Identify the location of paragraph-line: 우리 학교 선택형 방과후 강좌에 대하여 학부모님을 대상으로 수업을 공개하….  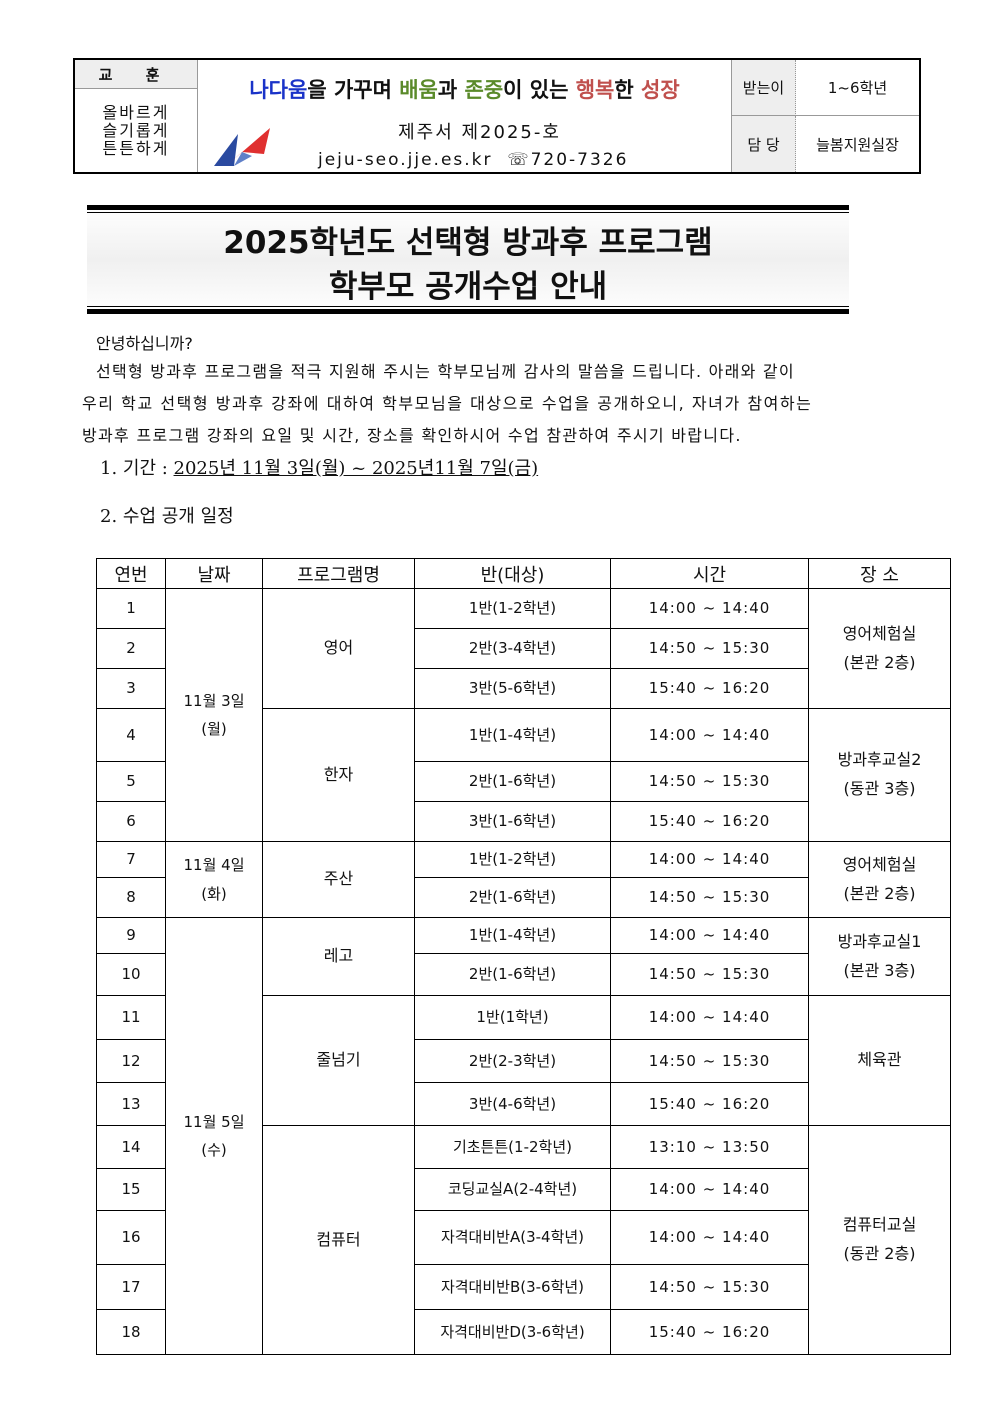
(447, 403).